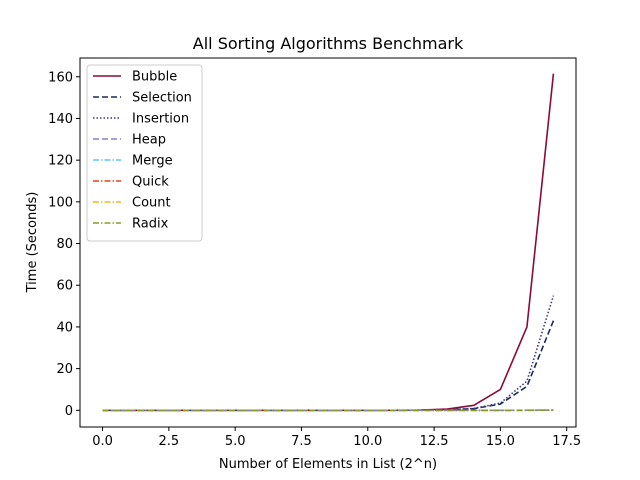  What do you see at coordinates (434, 441) in the screenshot?
I see `x-tick-label: 12.5` at bounding box center [434, 441].